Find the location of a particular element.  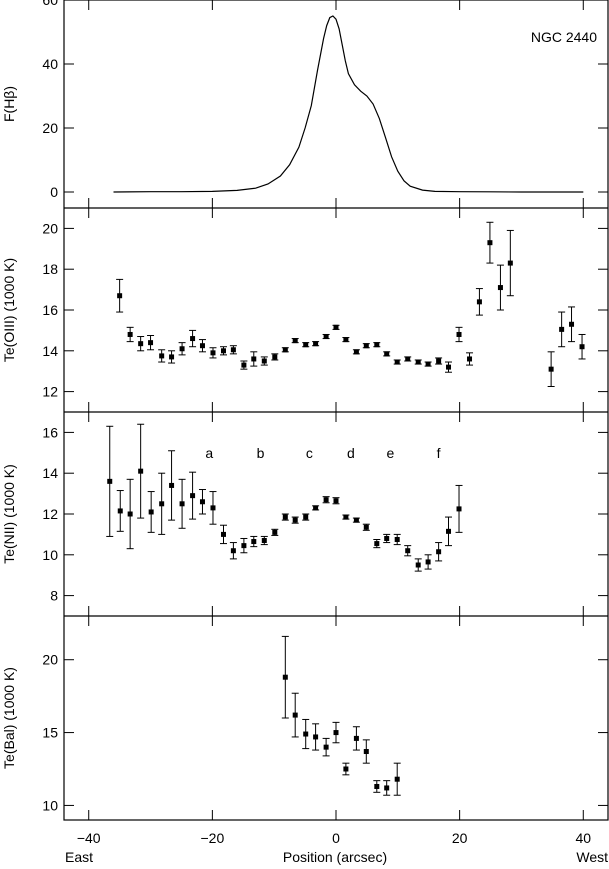

x-tick-label: 40 is located at coordinates (583, 838).